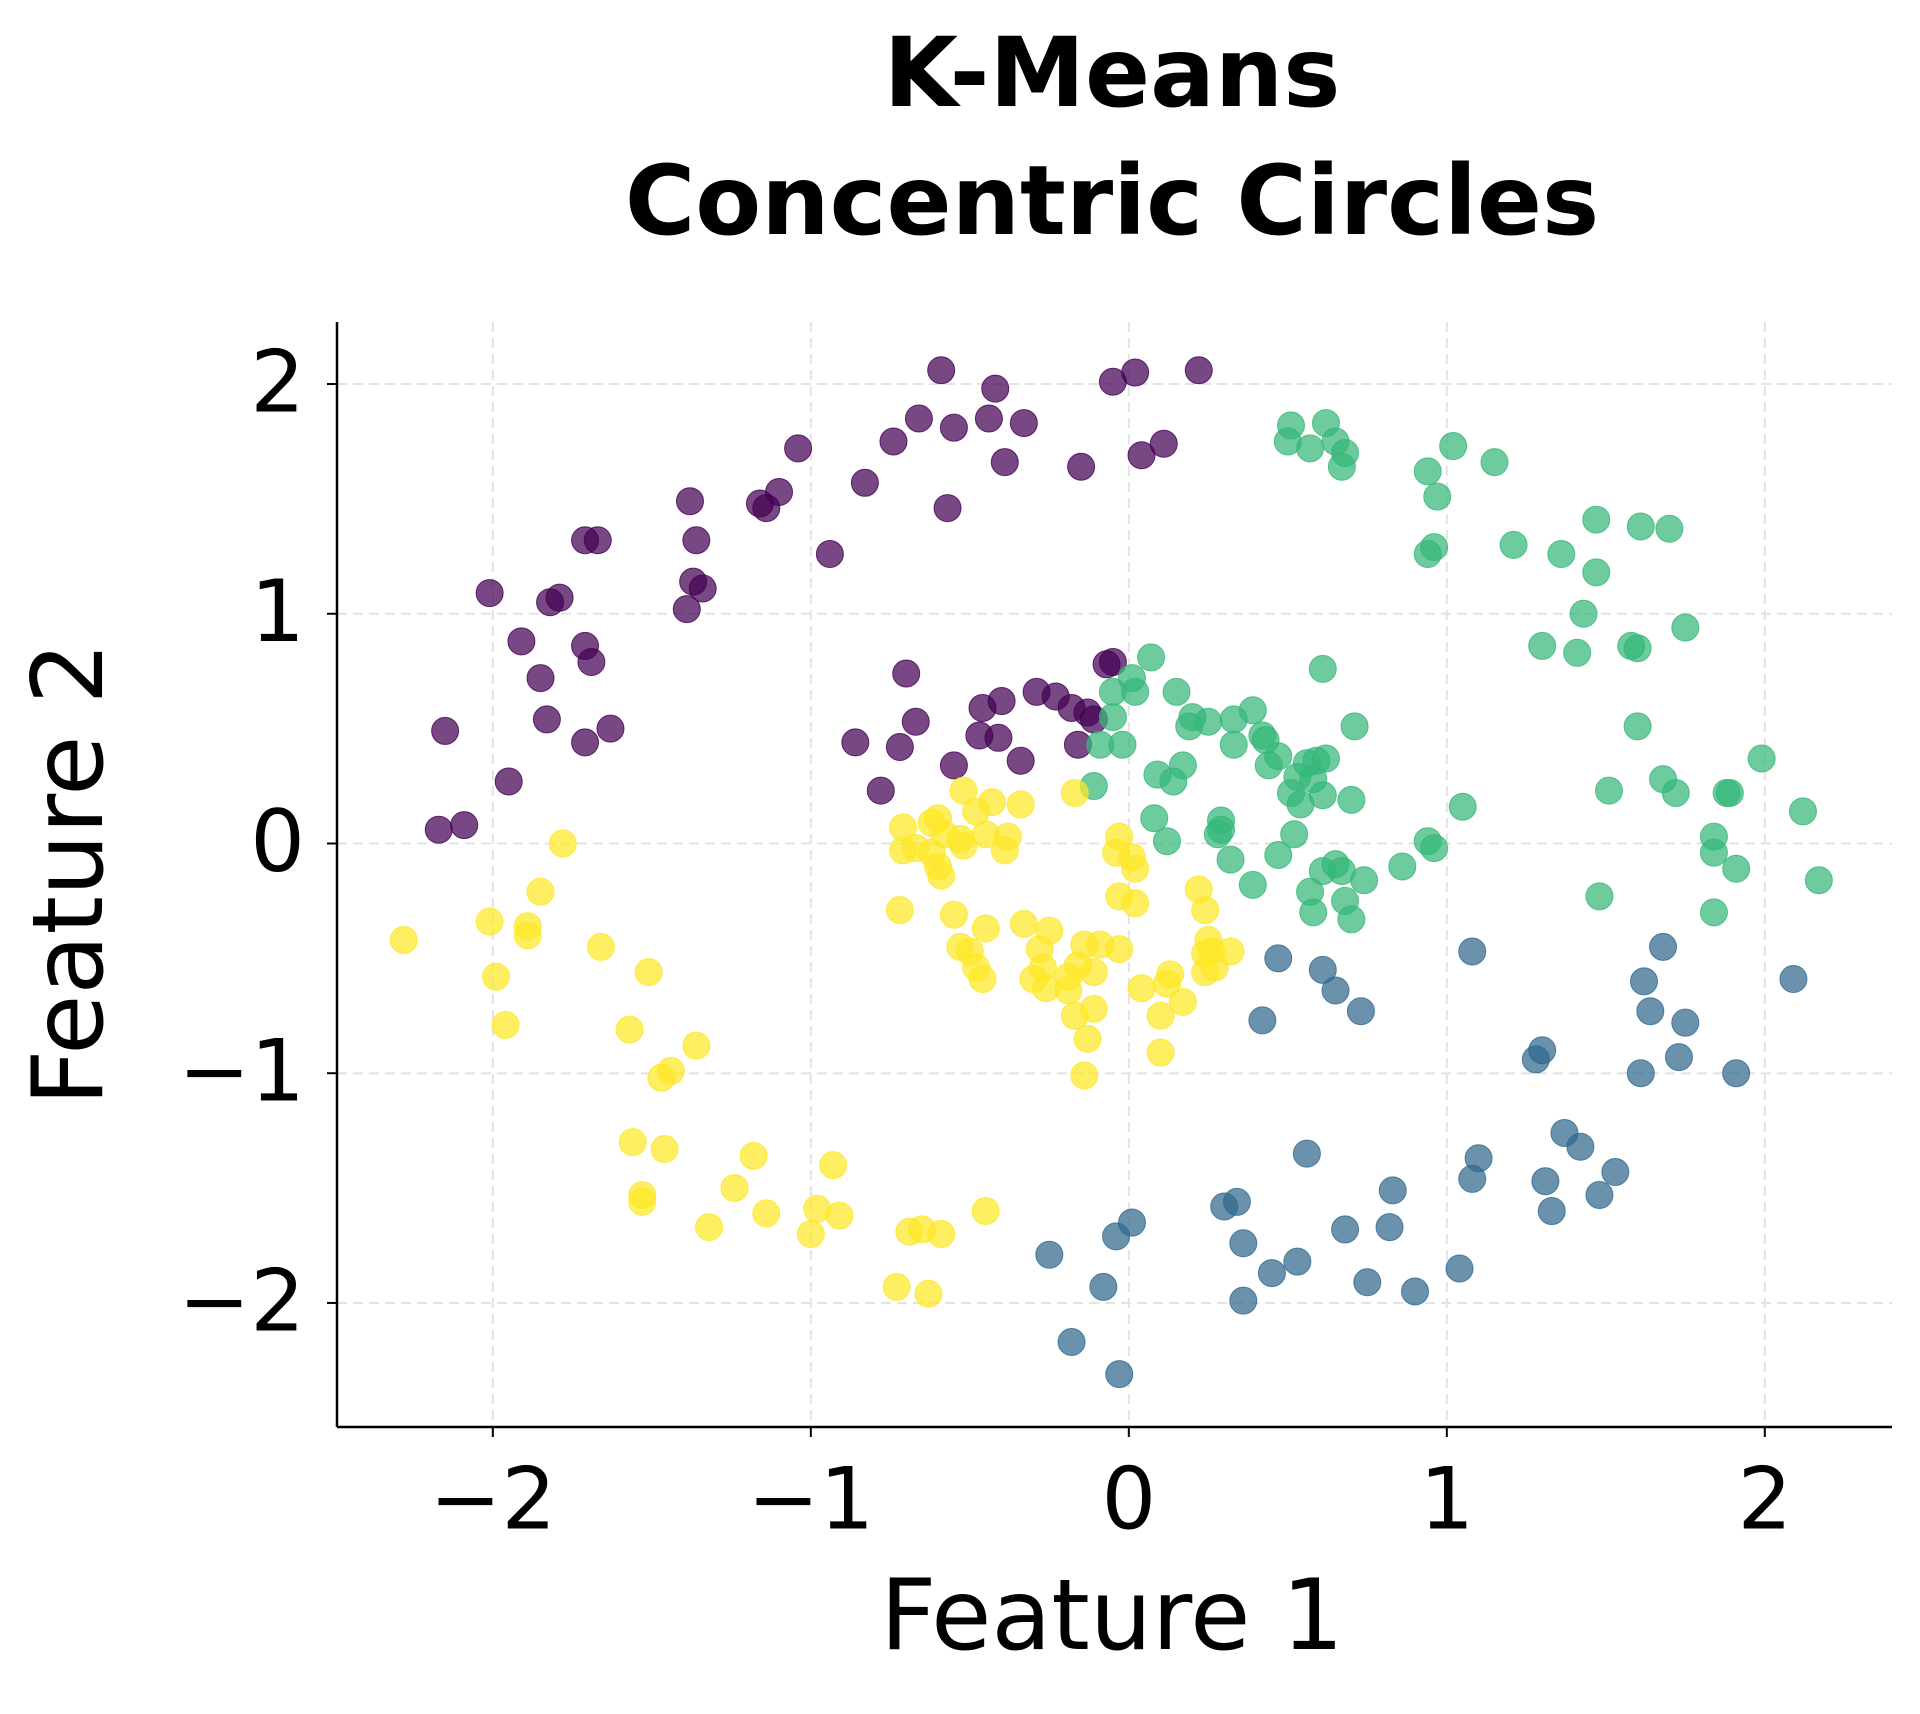 This screenshot has height=1714, width=1920. What do you see at coordinates (277, 612) in the screenshot?
I see `y-tick-label: 1` at bounding box center [277, 612].